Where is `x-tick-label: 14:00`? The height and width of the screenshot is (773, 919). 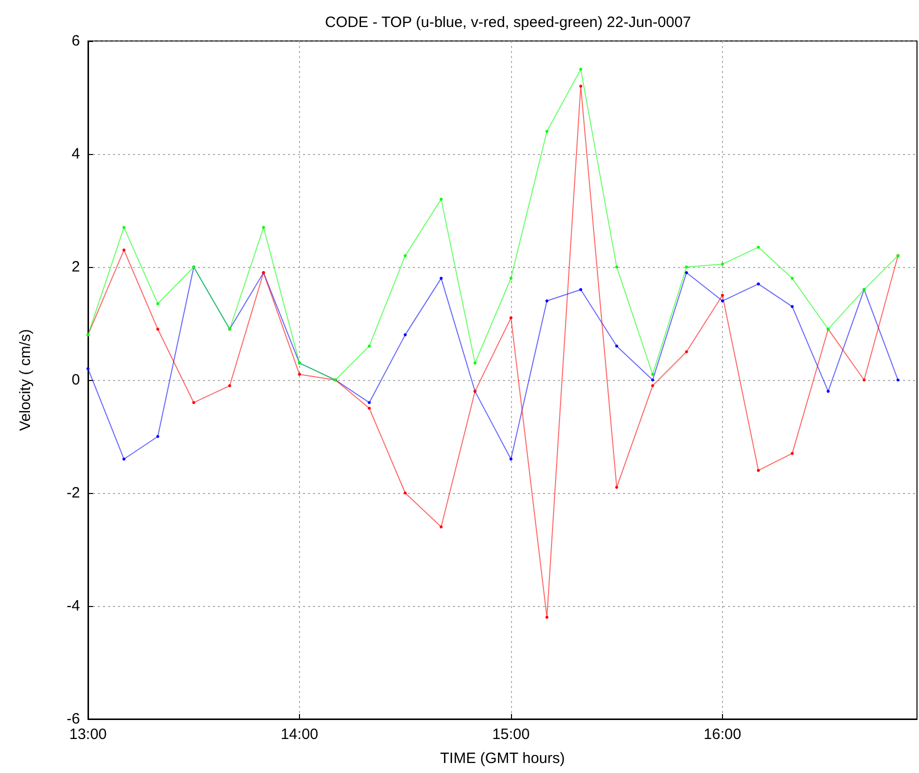 x-tick-label: 14:00 is located at coordinates (299, 734).